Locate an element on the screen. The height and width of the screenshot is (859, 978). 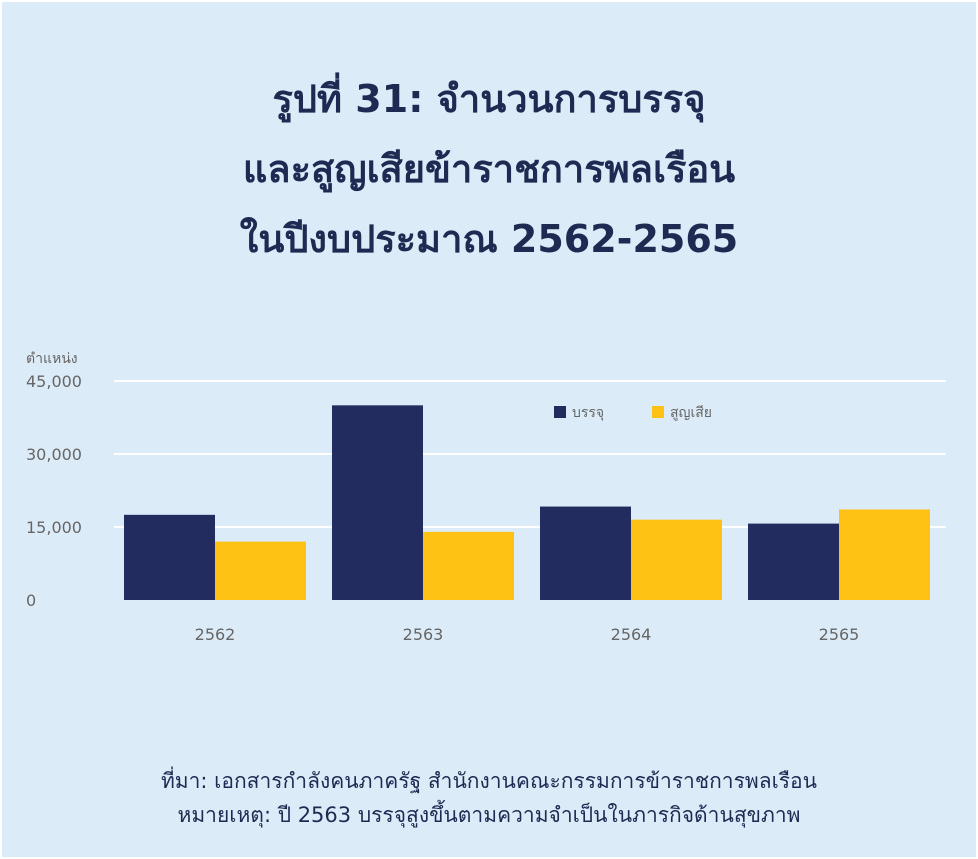
legend-label-0: บรรจุ is located at coordinates (588, 413).